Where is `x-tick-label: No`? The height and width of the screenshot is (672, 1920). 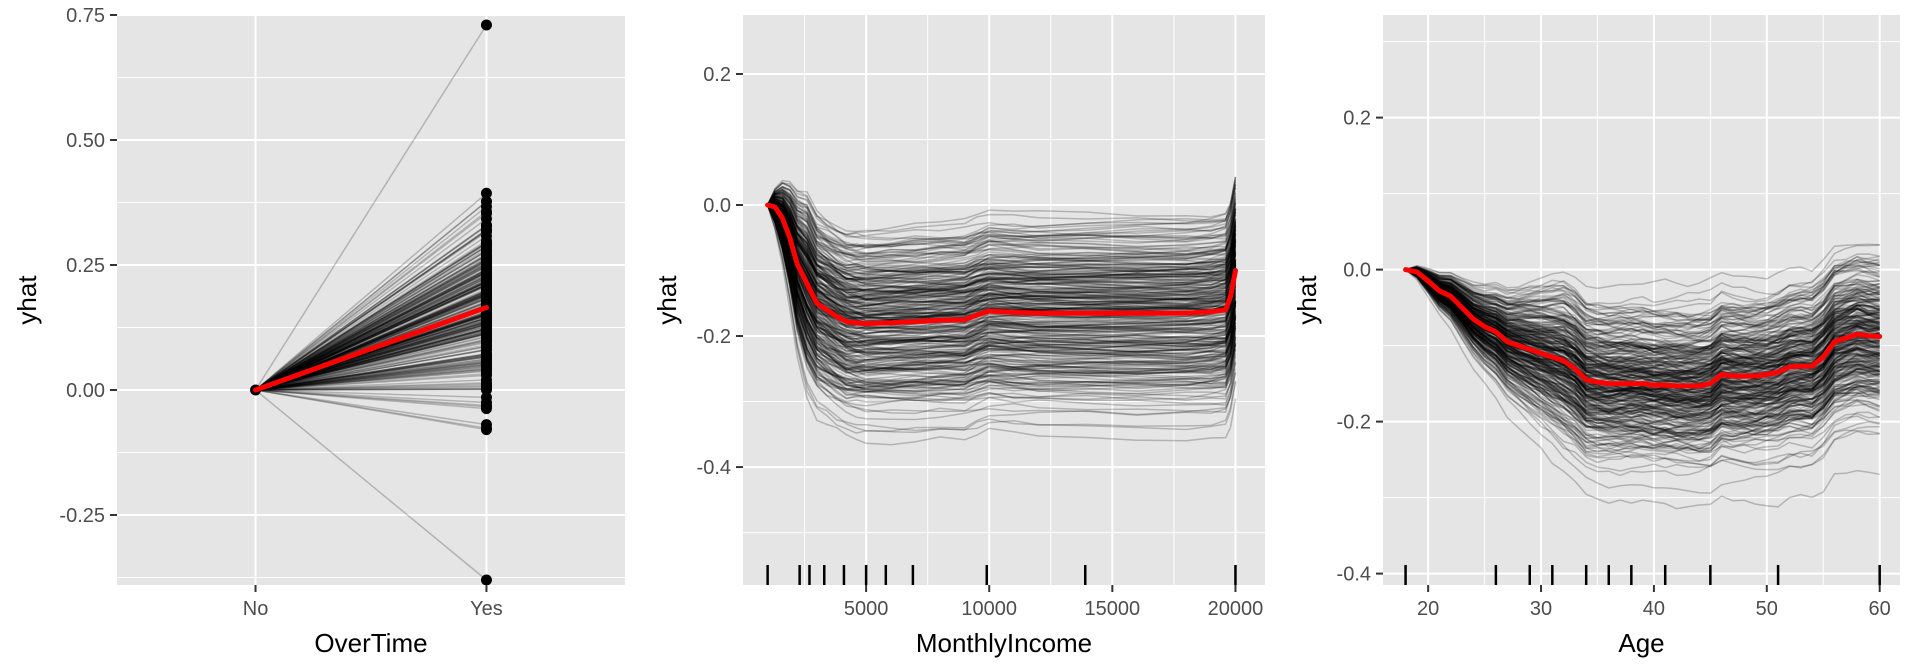
x-tick-label: No is located at coordinates (256, 609).